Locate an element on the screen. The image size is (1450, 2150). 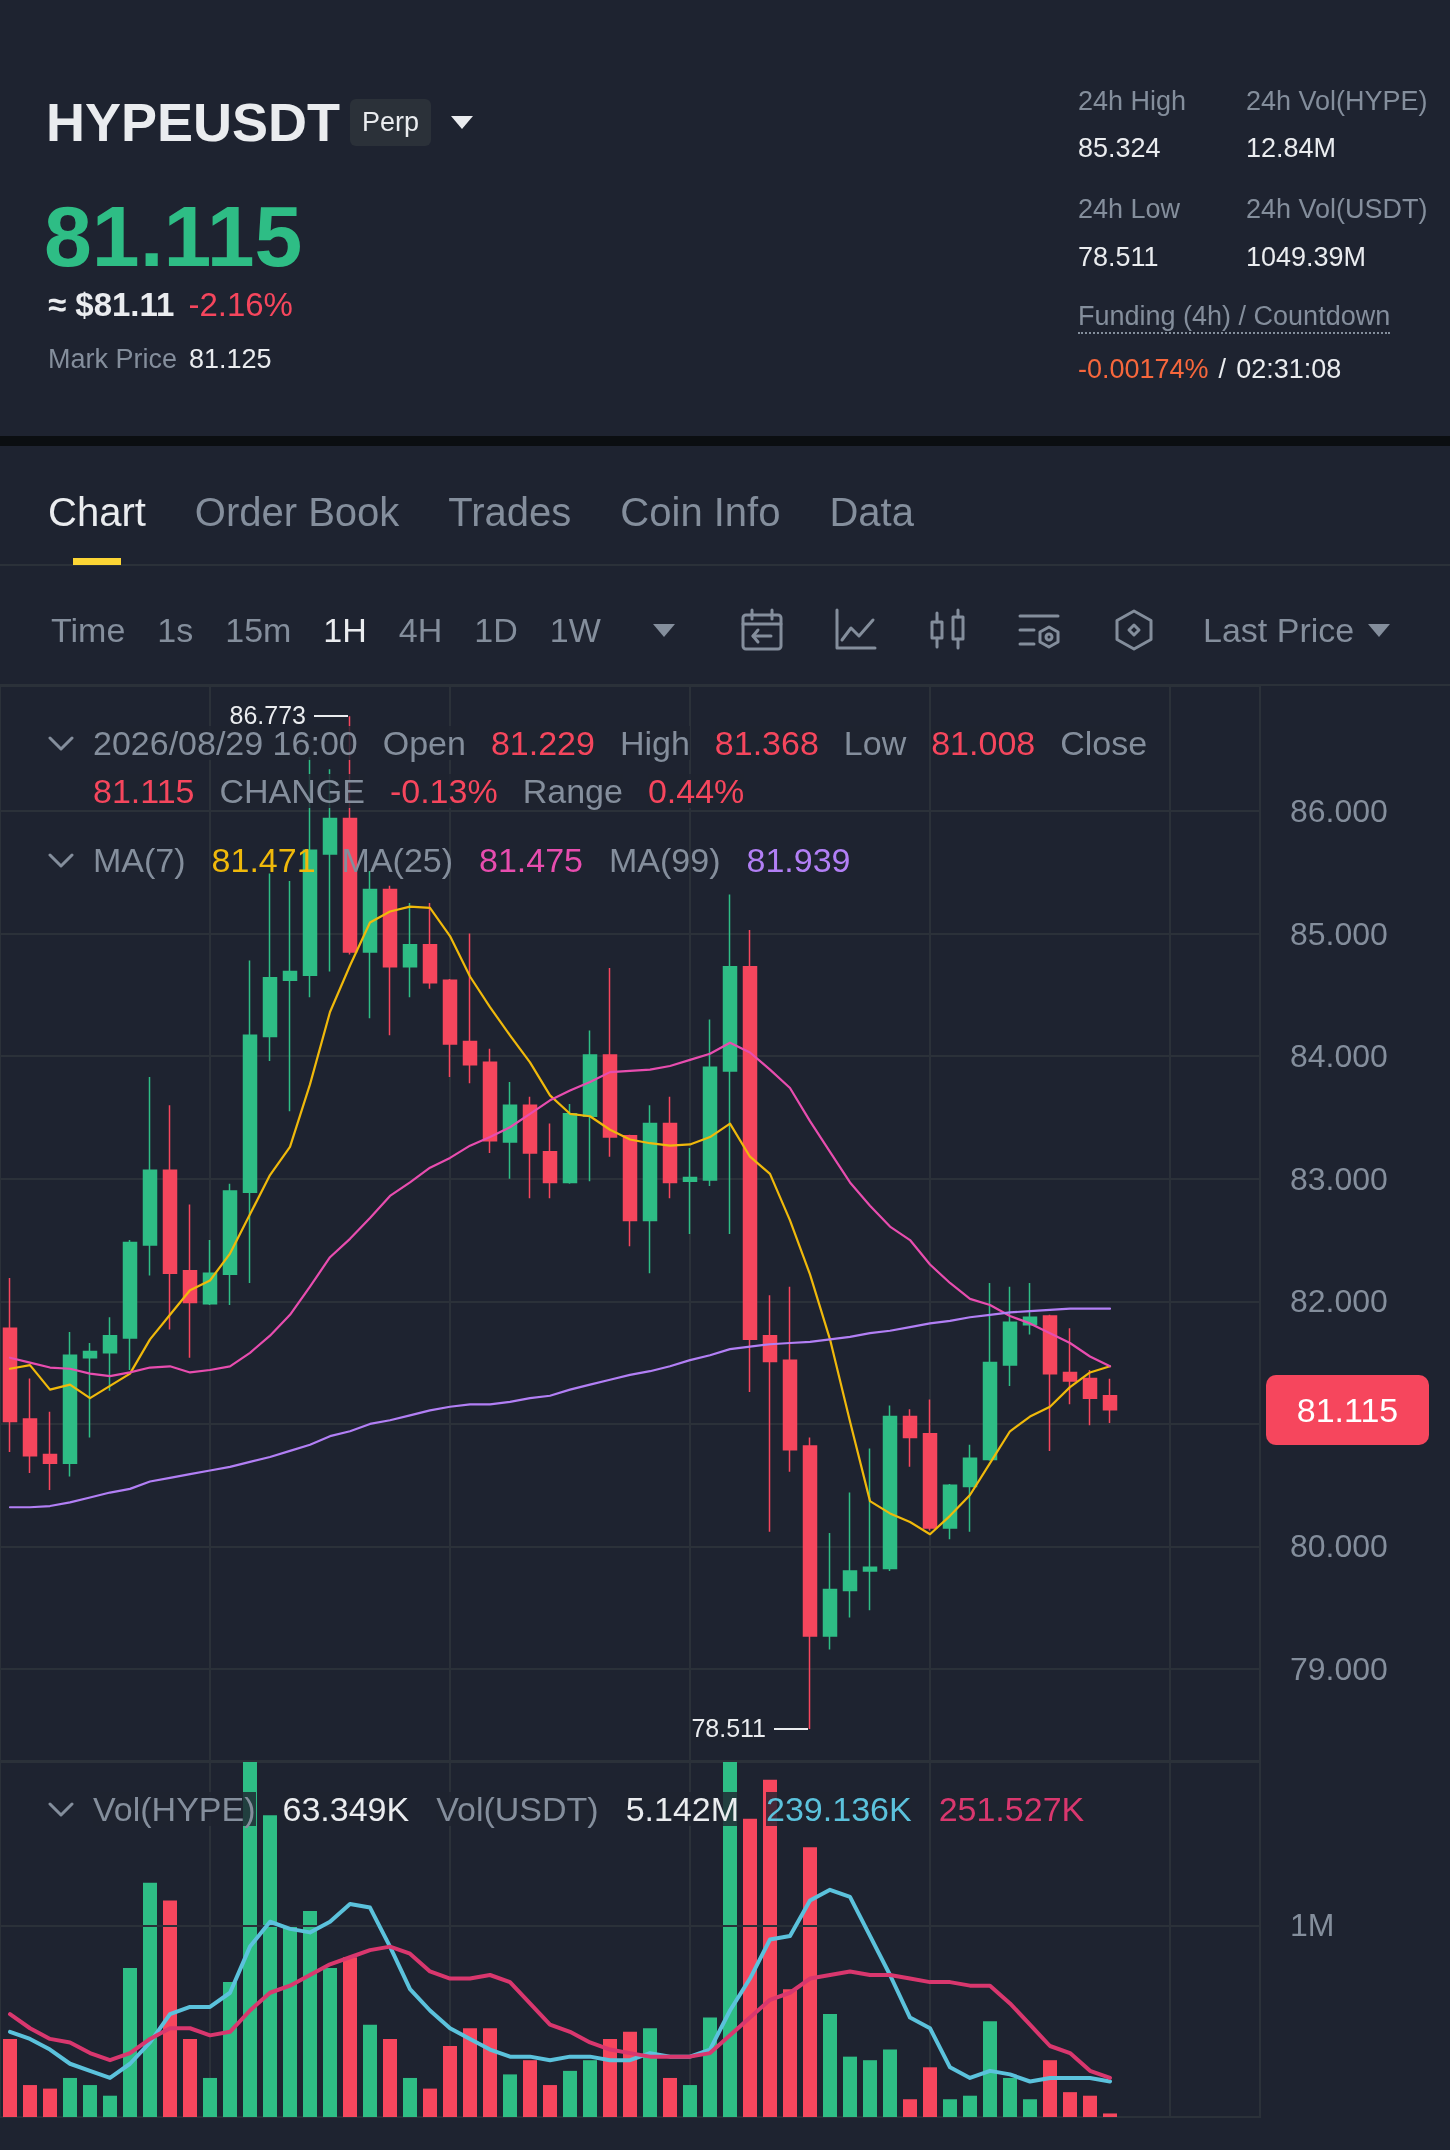
text: Funding (4h) / Countdown is located at coordinates (1234, 317).